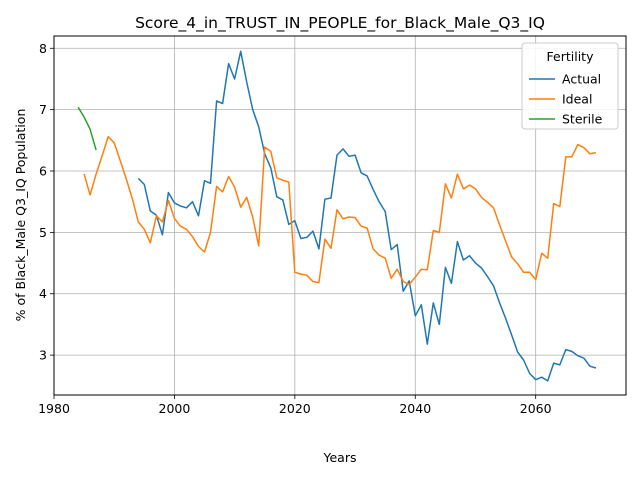  I want to click on y-tick-label: 6, so click(43, 171).